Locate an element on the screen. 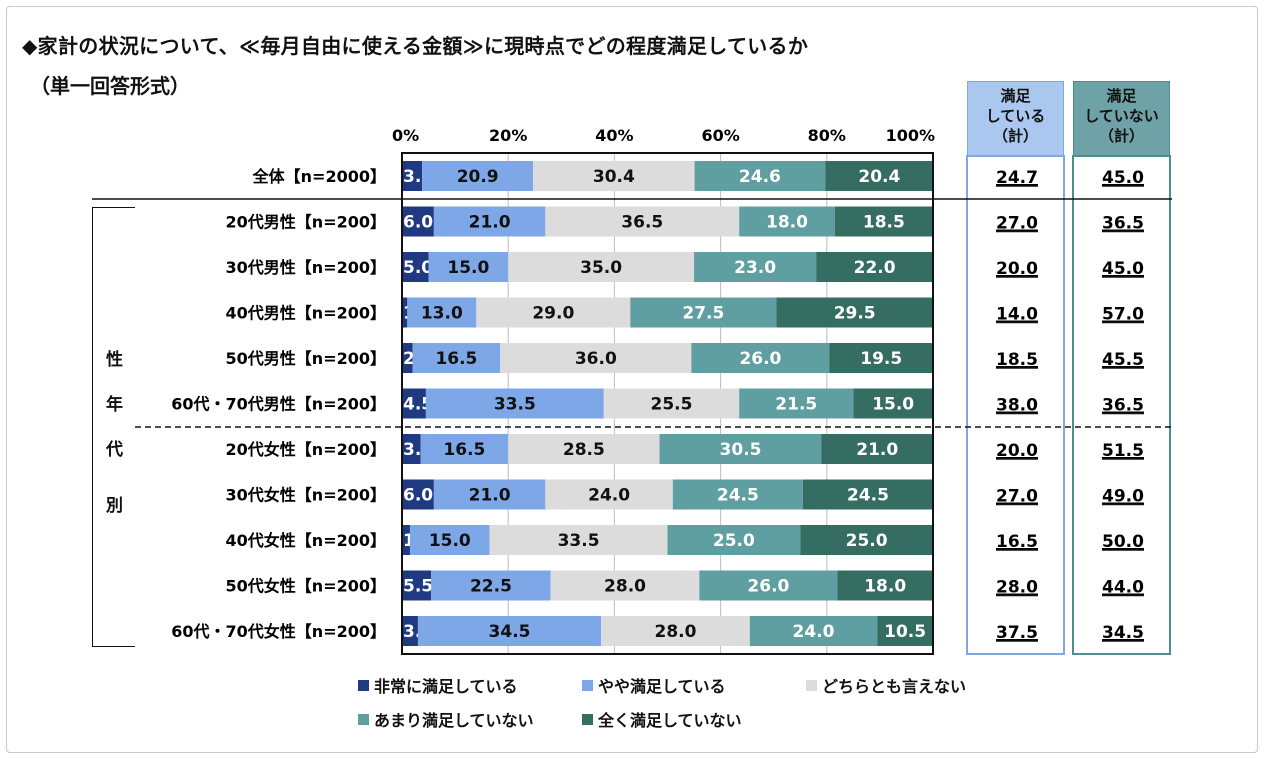 The width and height of the screenshot is (1266, 761). data-label: 19.5 is located at coordinates (881, 359).